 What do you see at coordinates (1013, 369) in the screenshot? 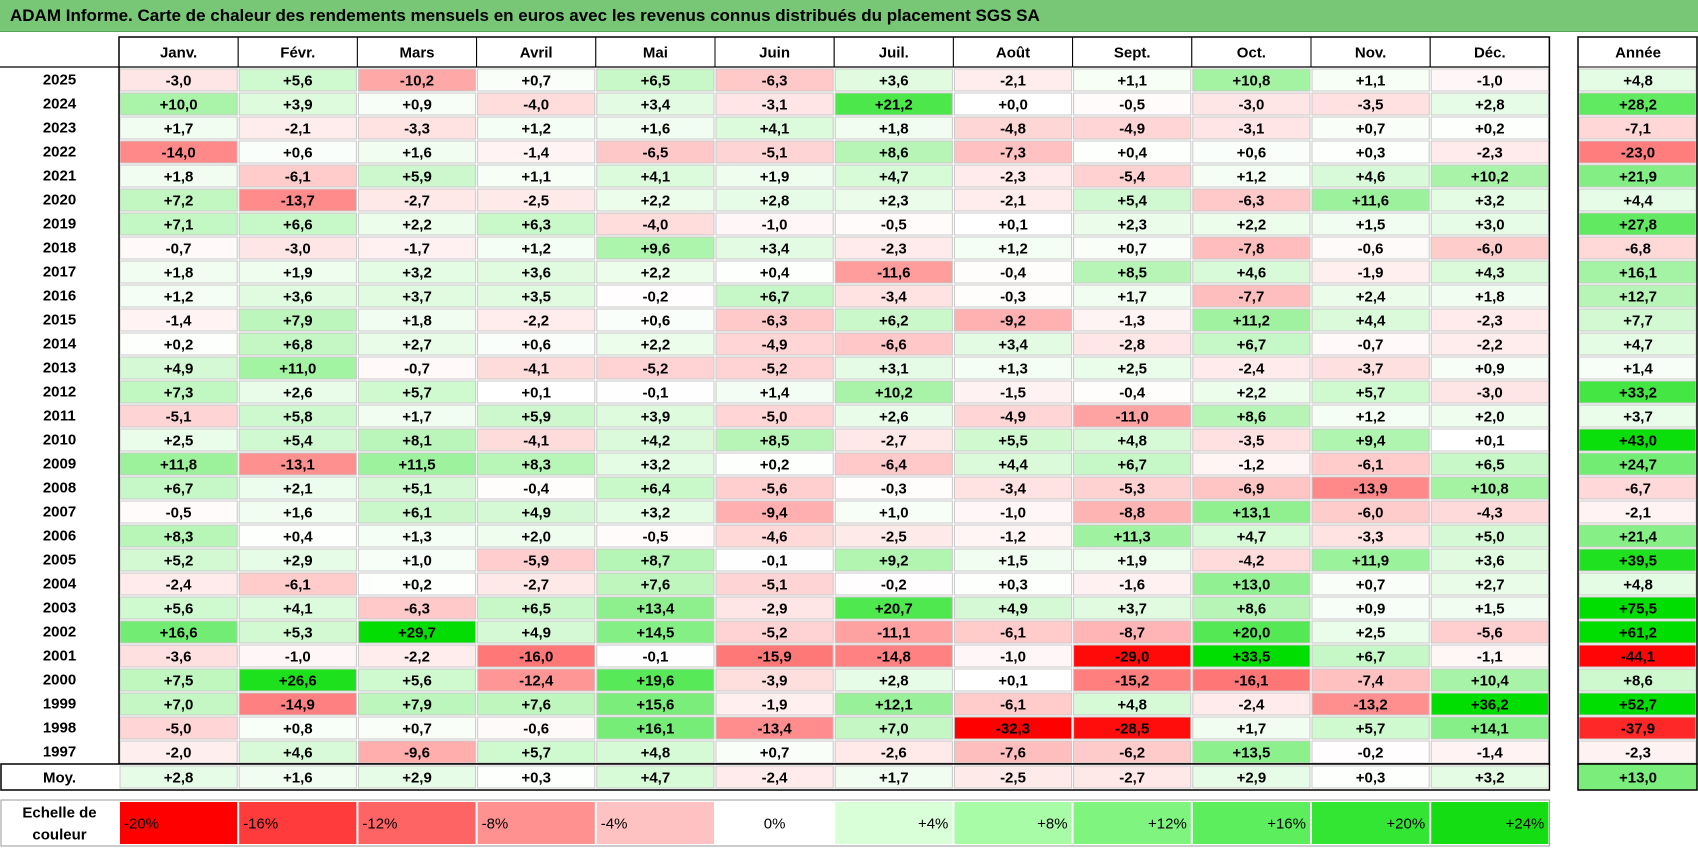
I see `cell-value: +1,3` at bounding box center [1013, 369].